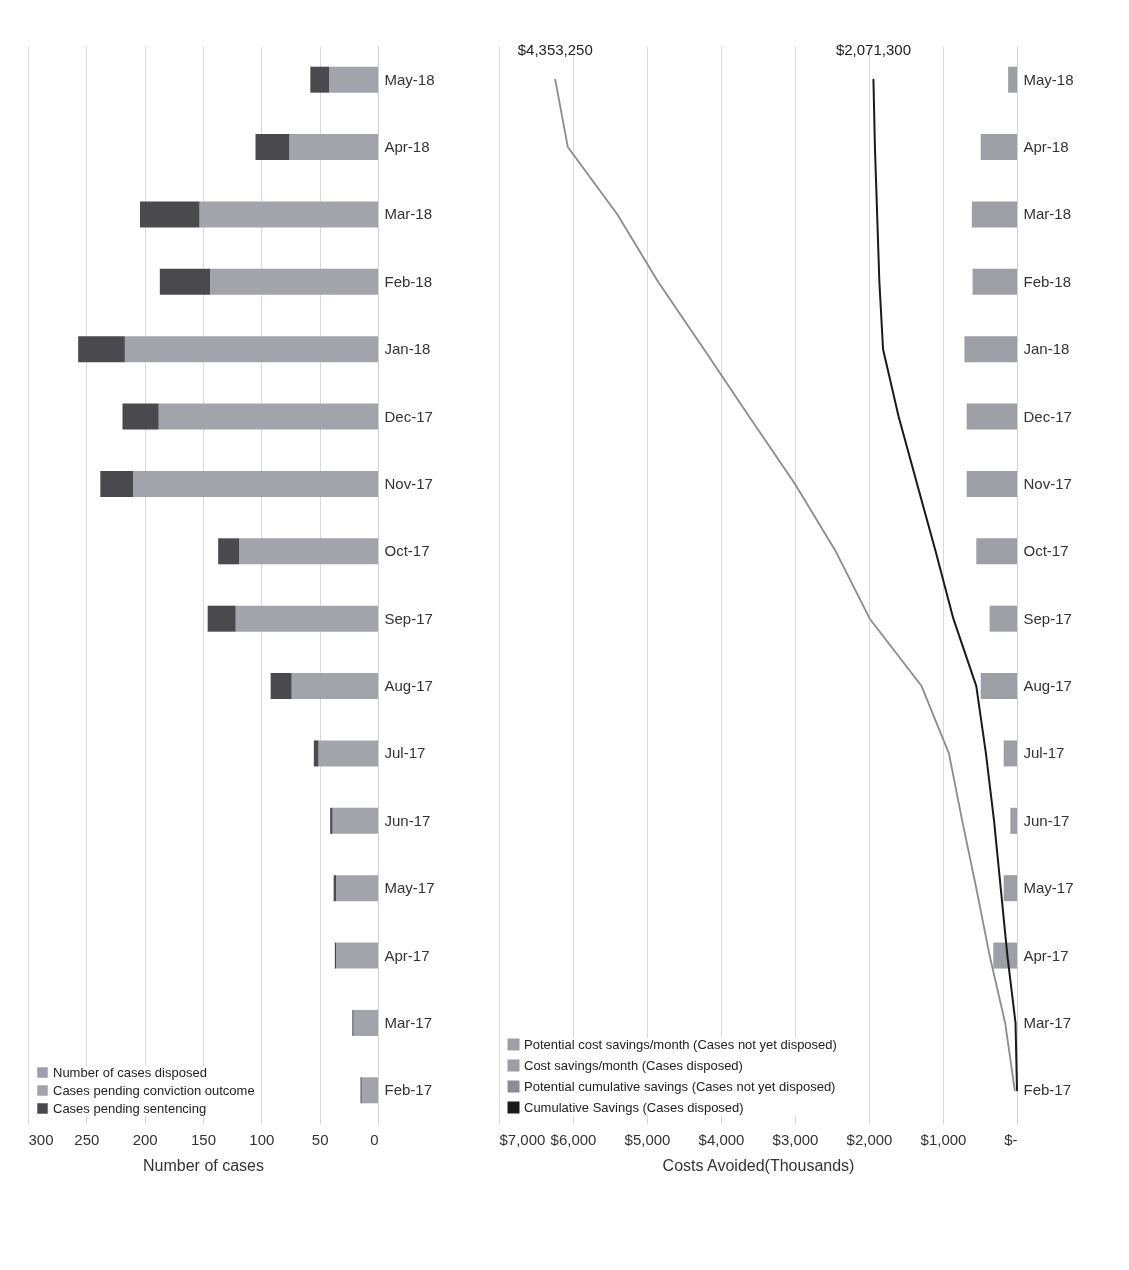  What do you see at coordinates (869, 1139) in the screenshot?
I see `x-tick-label: $2,000` at bounding box center [869, 1139].